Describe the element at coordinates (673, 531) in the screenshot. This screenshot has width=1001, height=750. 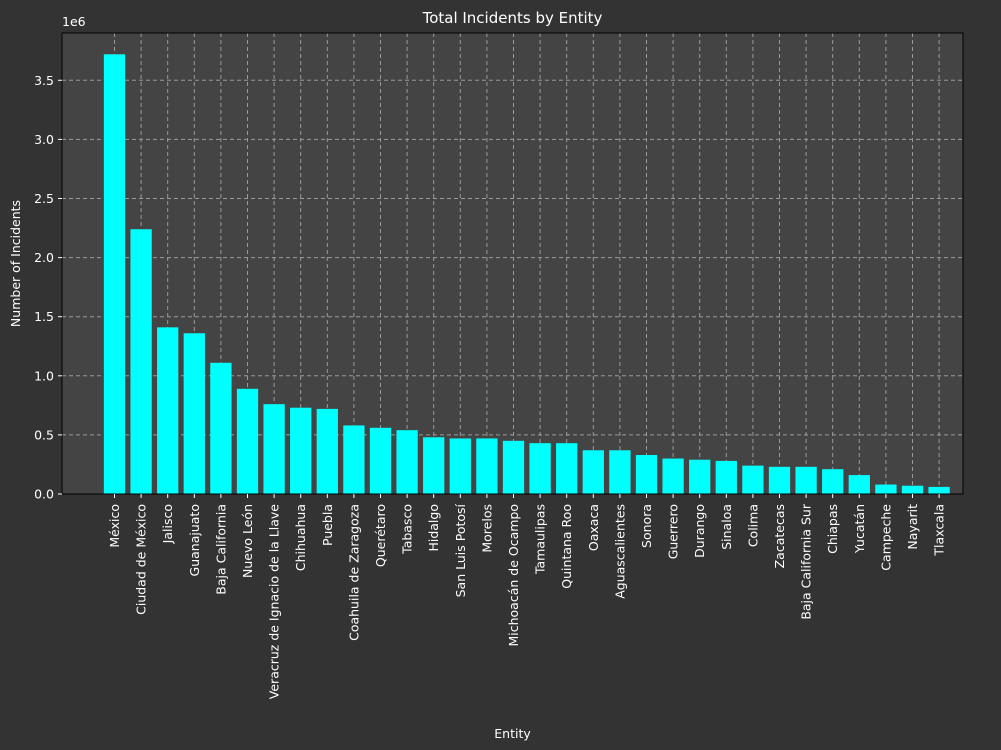
I see `x-tick-label: Guerrero` at that location.